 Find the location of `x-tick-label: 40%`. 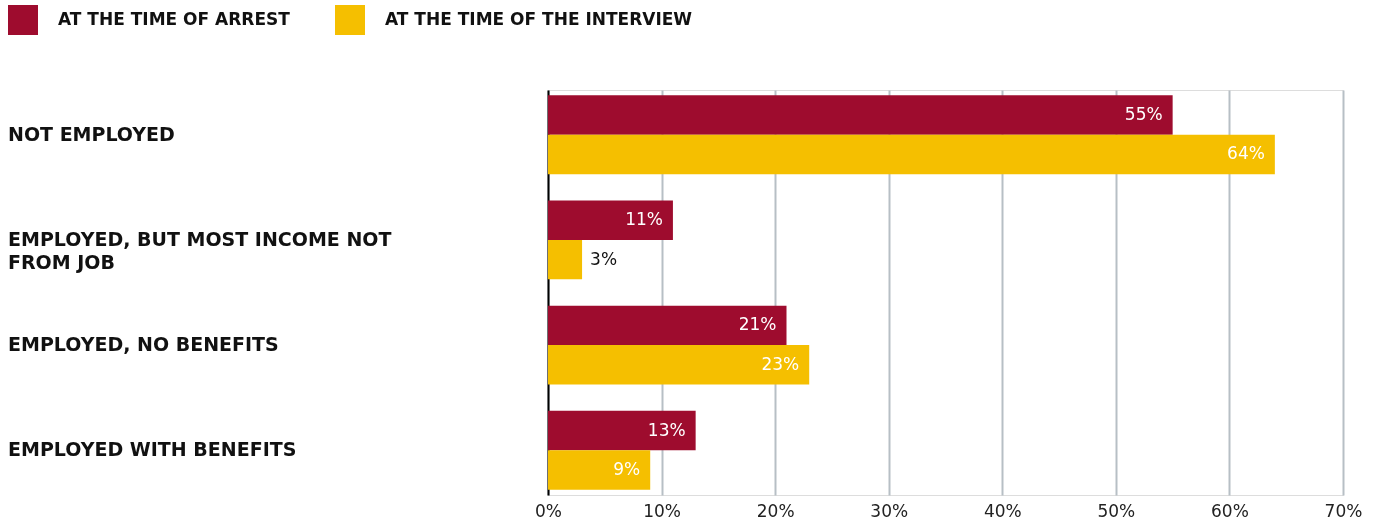

x-tick-label: 40% is located at coordinates (1002, 510).